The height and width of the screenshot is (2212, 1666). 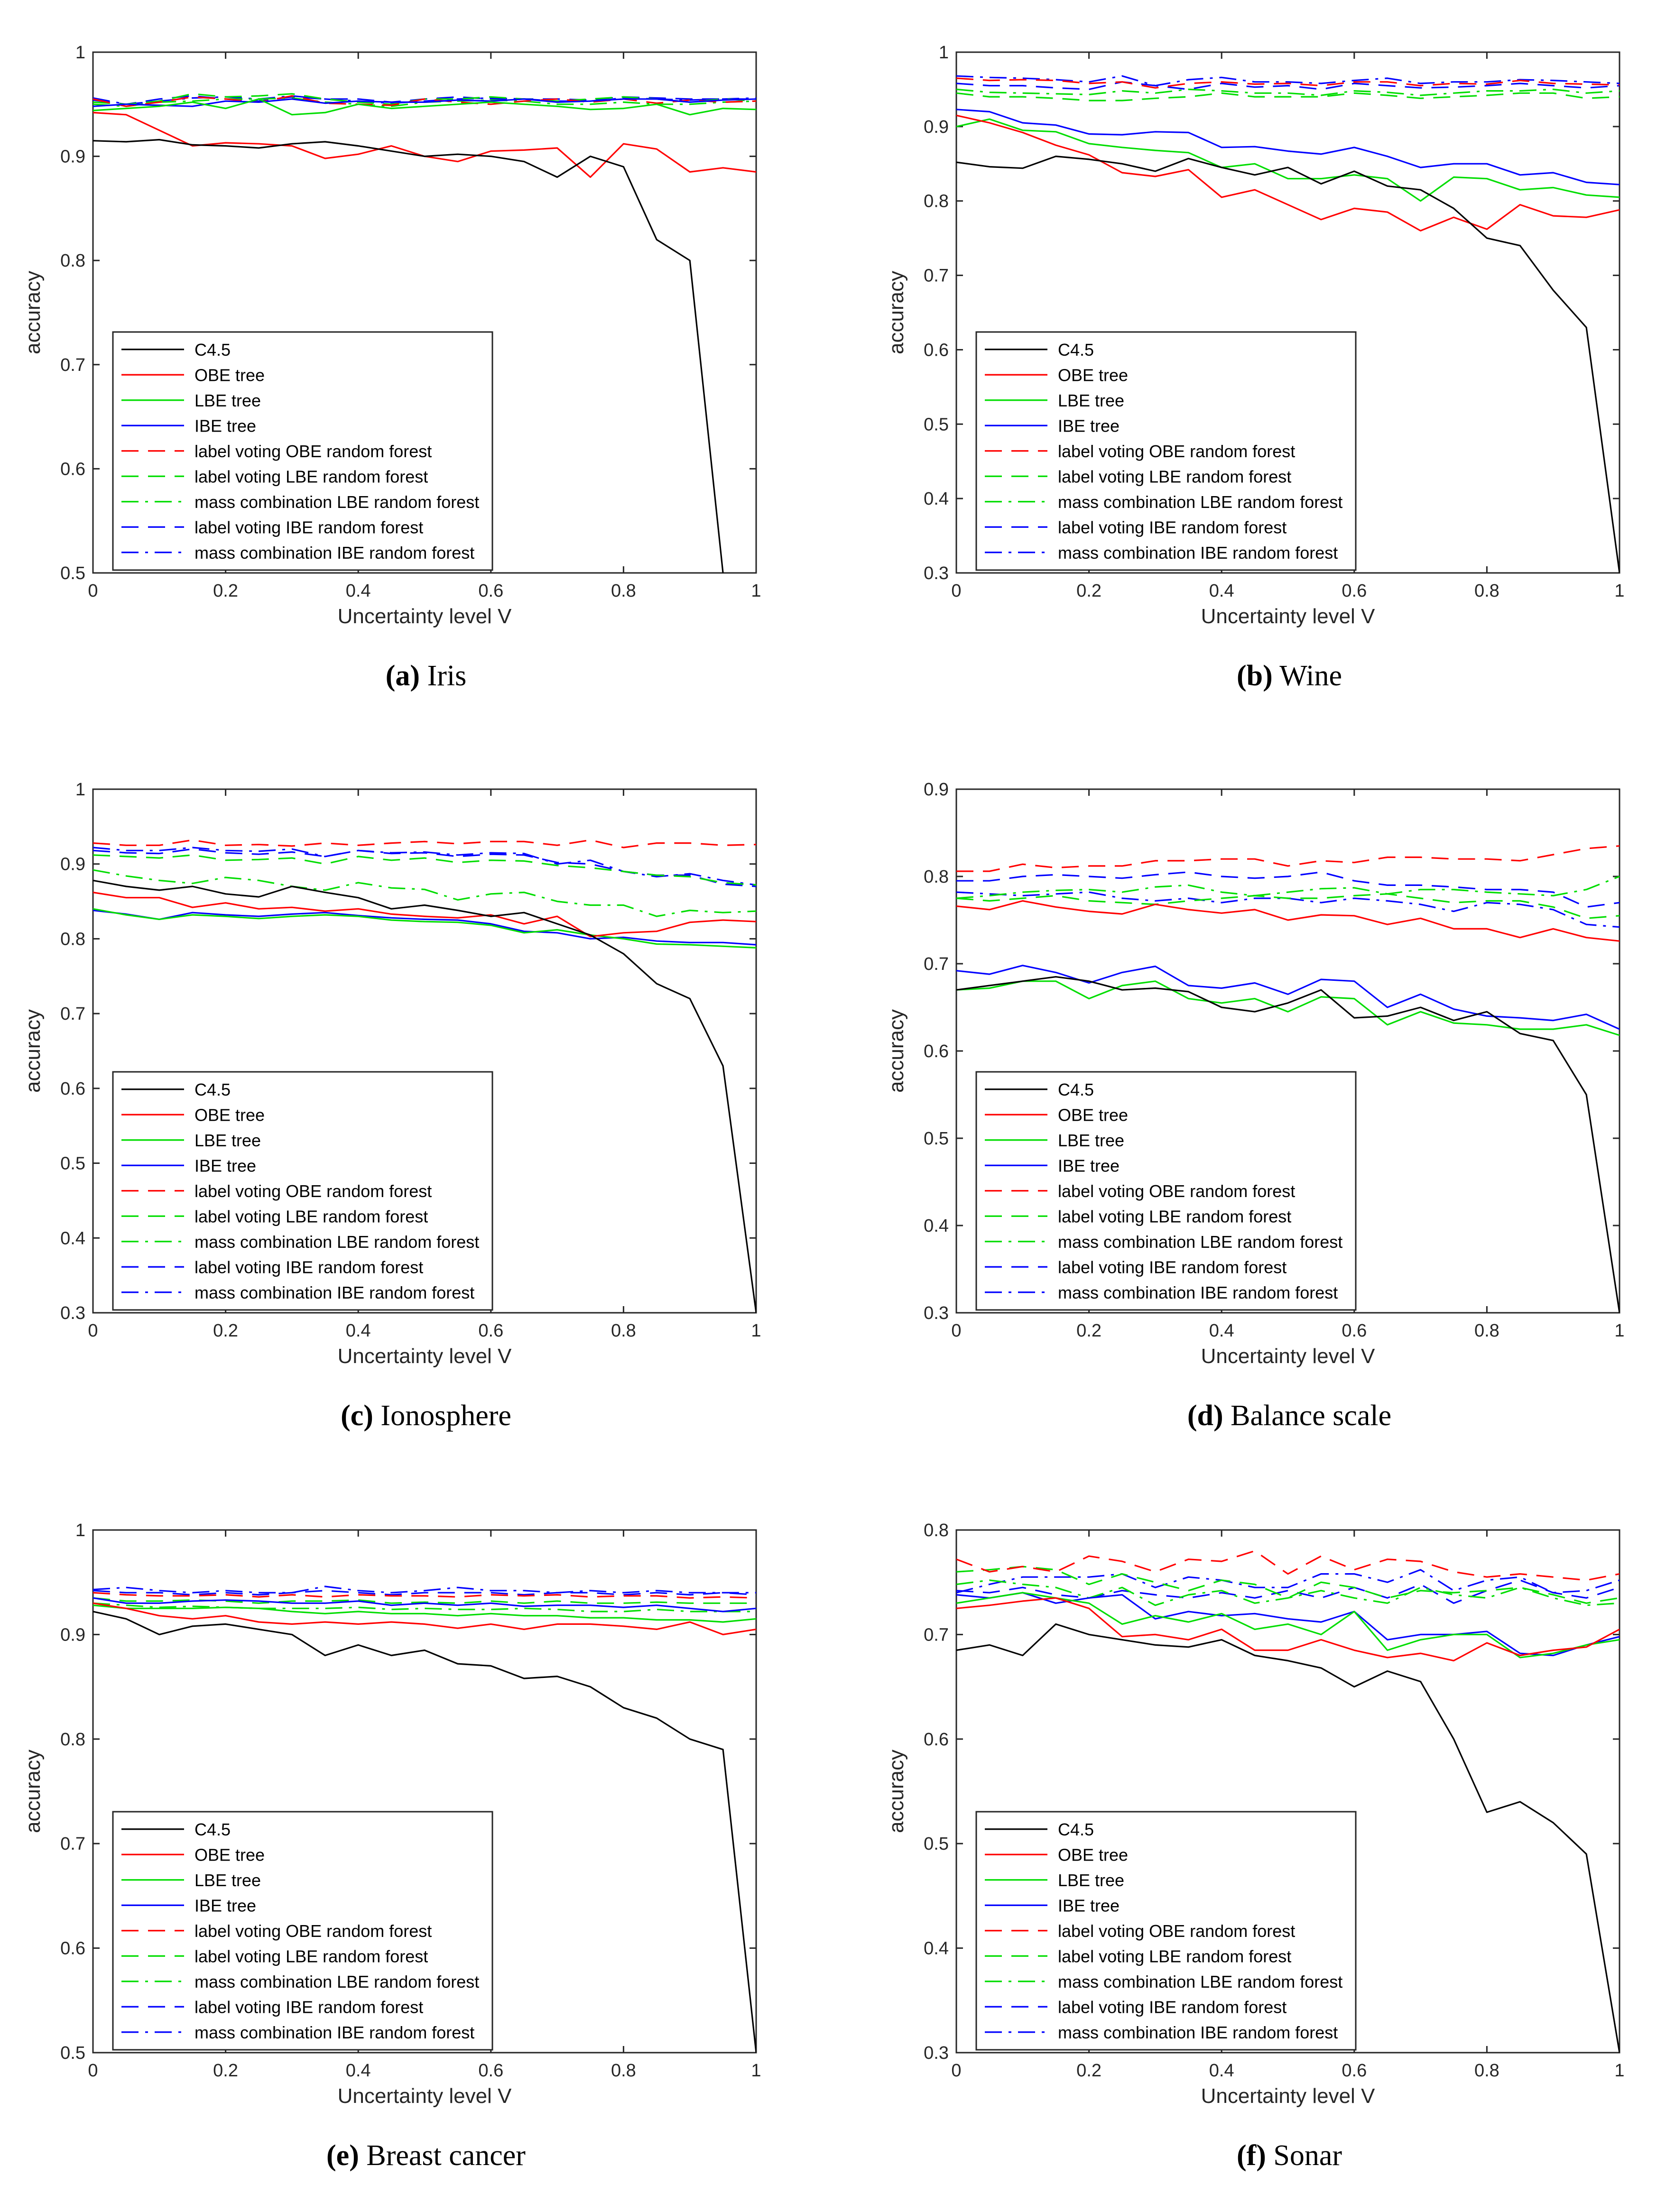 What do you see at coordinates (72, 469) in the screenshot?
I see `y-tick-label: 0.6` at bounding box center [72, 469].